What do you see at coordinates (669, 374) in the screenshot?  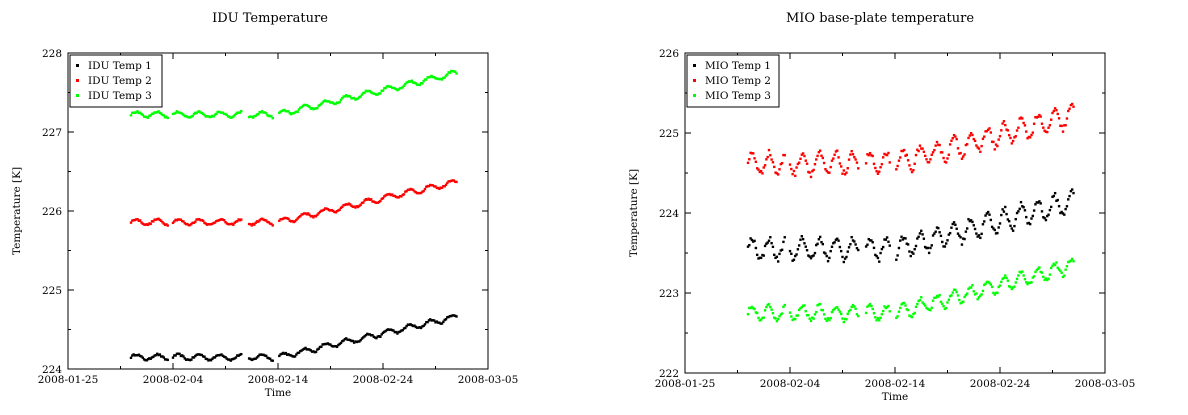 I see `y-tick-label: 222` at bounding box center [669, 374].